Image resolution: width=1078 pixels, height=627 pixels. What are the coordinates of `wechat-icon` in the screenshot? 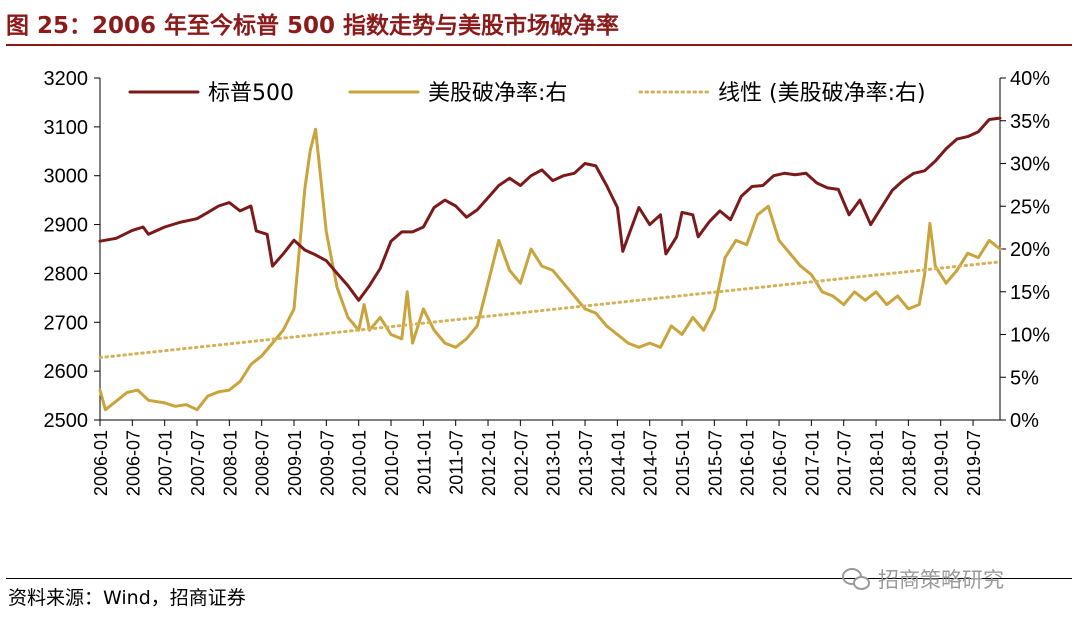 It's located at (856, 579).